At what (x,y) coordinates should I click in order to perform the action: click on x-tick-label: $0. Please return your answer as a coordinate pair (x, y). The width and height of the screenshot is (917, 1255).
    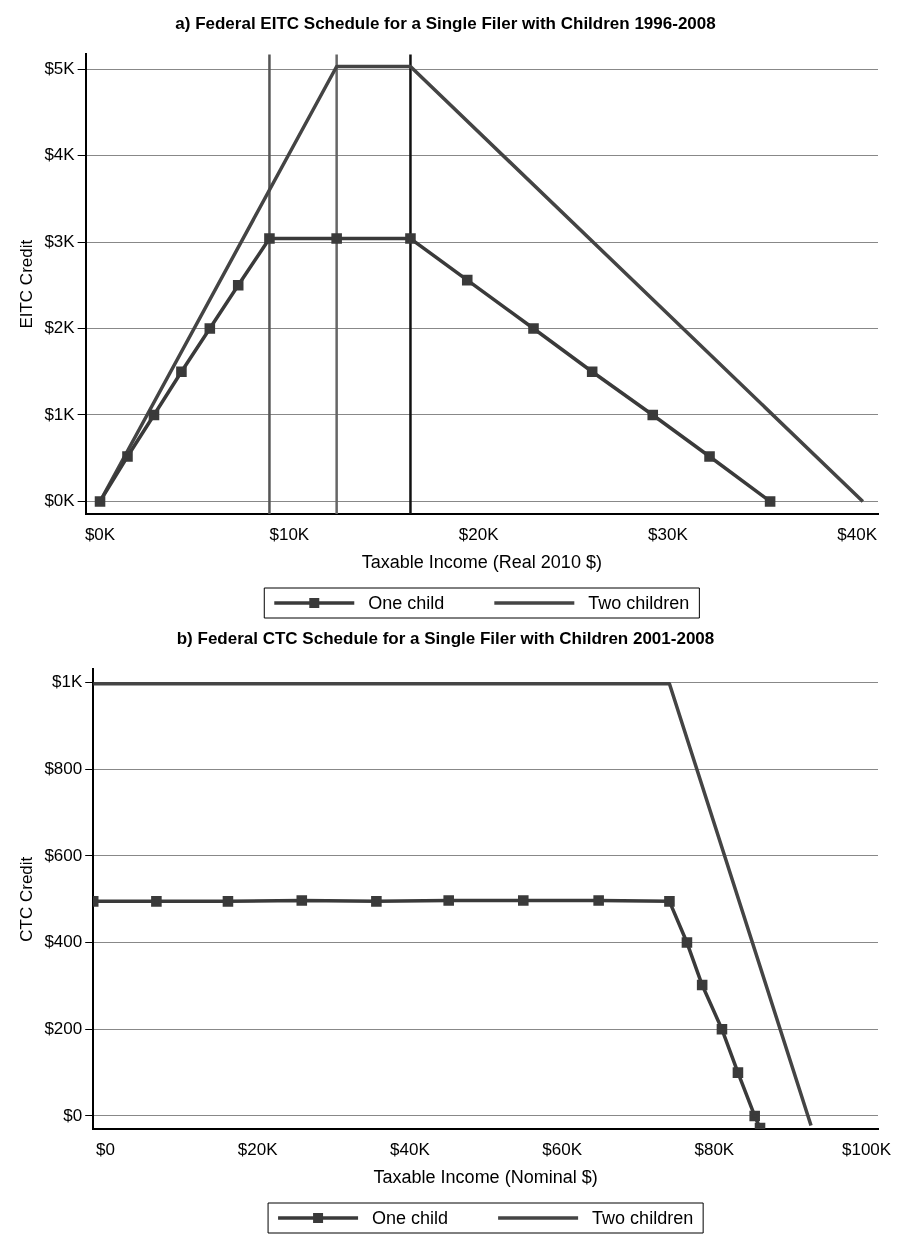
    Looking at the image, I should click on (105, 1149).